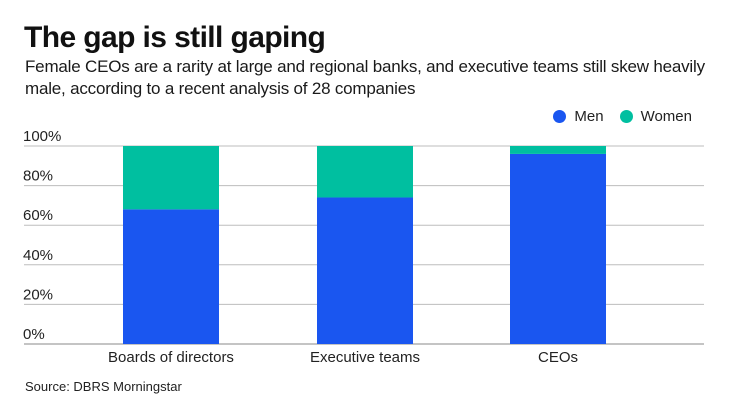 This screenshot has height=416, width=740. I want to click on y-tick-label: 60%, so click(38, 215).